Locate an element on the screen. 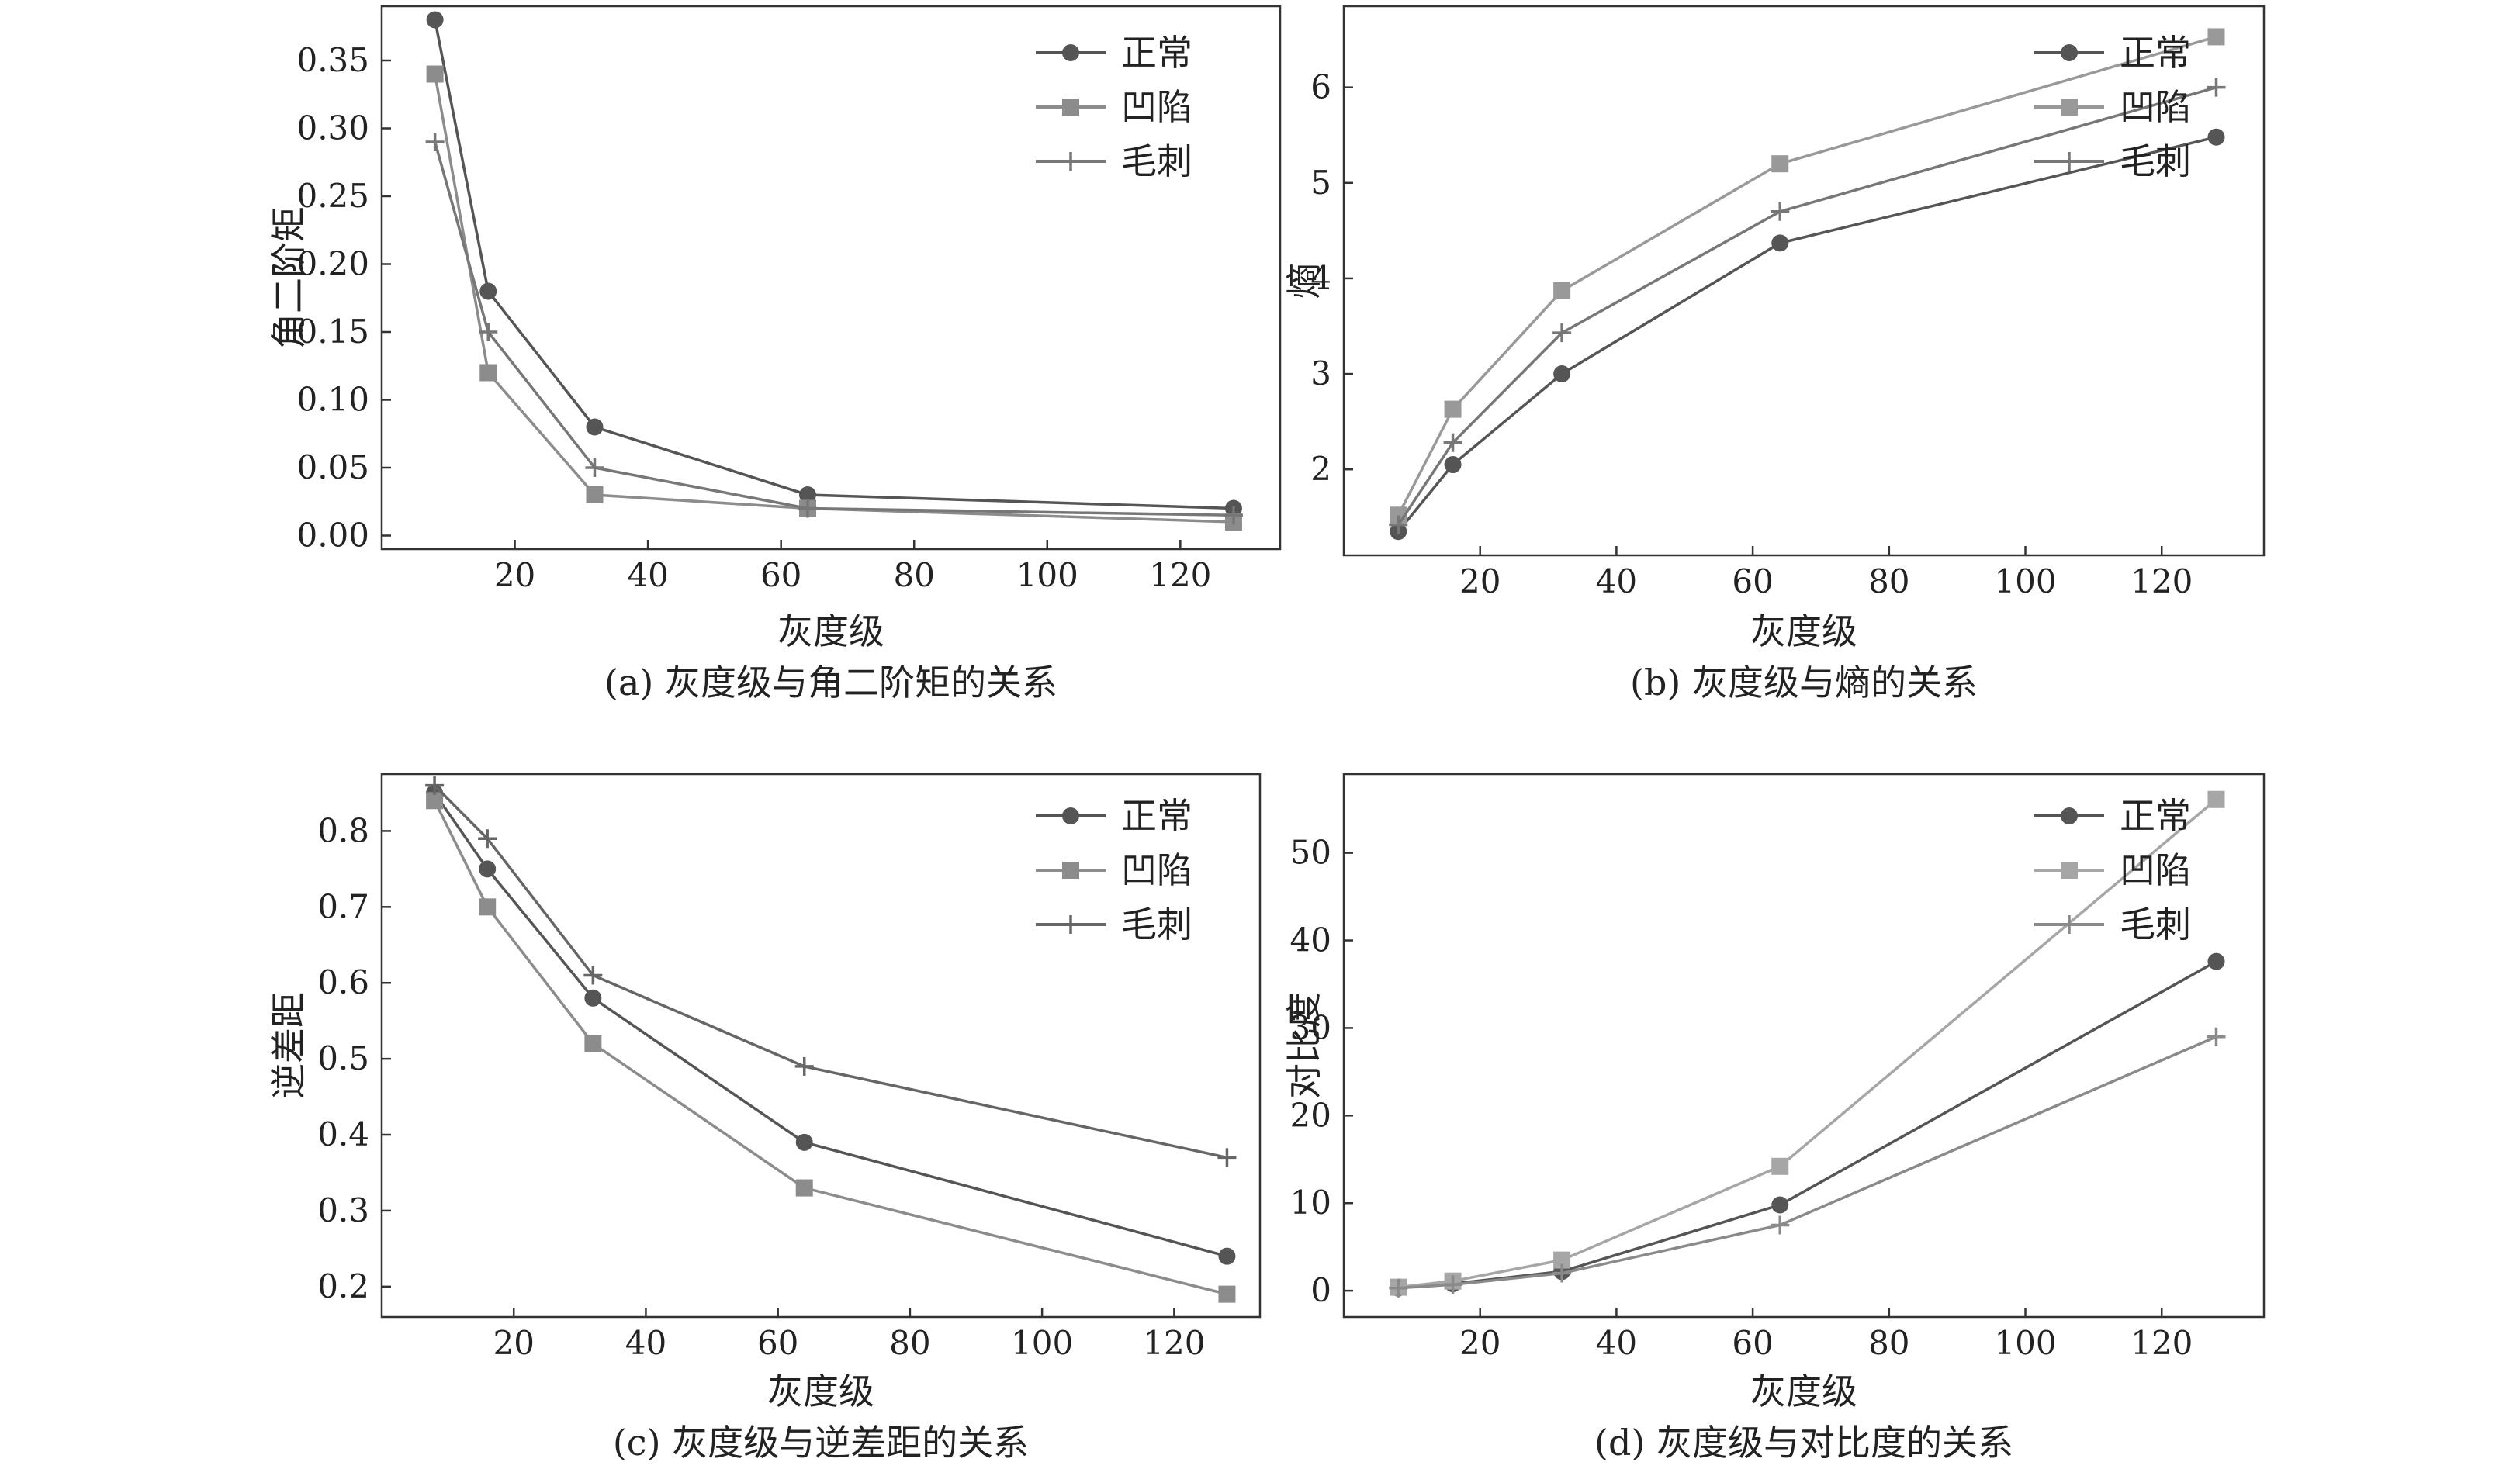  x-axis-label: 灰度级 is located at coordinates (820, 1391).